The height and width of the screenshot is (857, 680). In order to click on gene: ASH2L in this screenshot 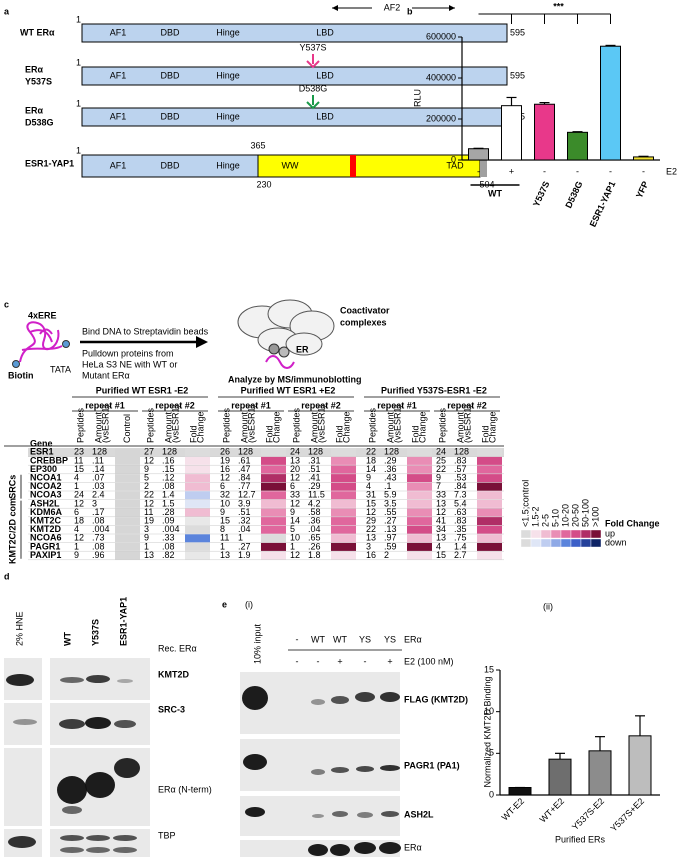, I will do `click(45, 503)`.